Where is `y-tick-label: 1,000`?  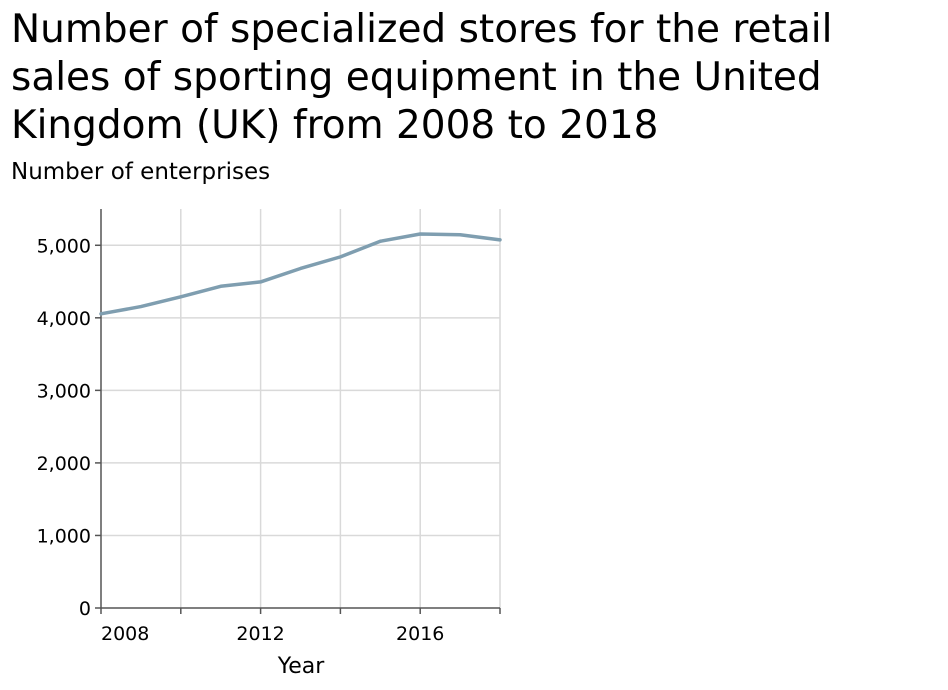 y-tick-label: 1,000 is located at coordinates (64, 536).